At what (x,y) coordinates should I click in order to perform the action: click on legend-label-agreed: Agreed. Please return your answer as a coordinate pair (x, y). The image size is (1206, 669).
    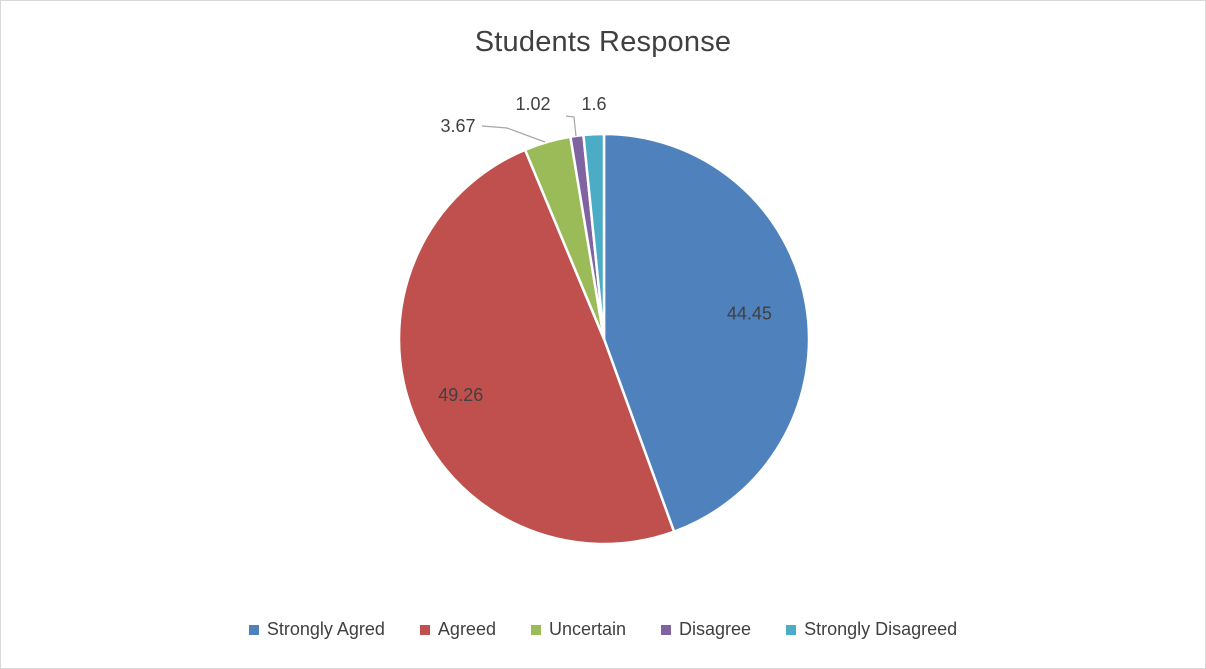
    Looking at the image, I should click on (466, 629).